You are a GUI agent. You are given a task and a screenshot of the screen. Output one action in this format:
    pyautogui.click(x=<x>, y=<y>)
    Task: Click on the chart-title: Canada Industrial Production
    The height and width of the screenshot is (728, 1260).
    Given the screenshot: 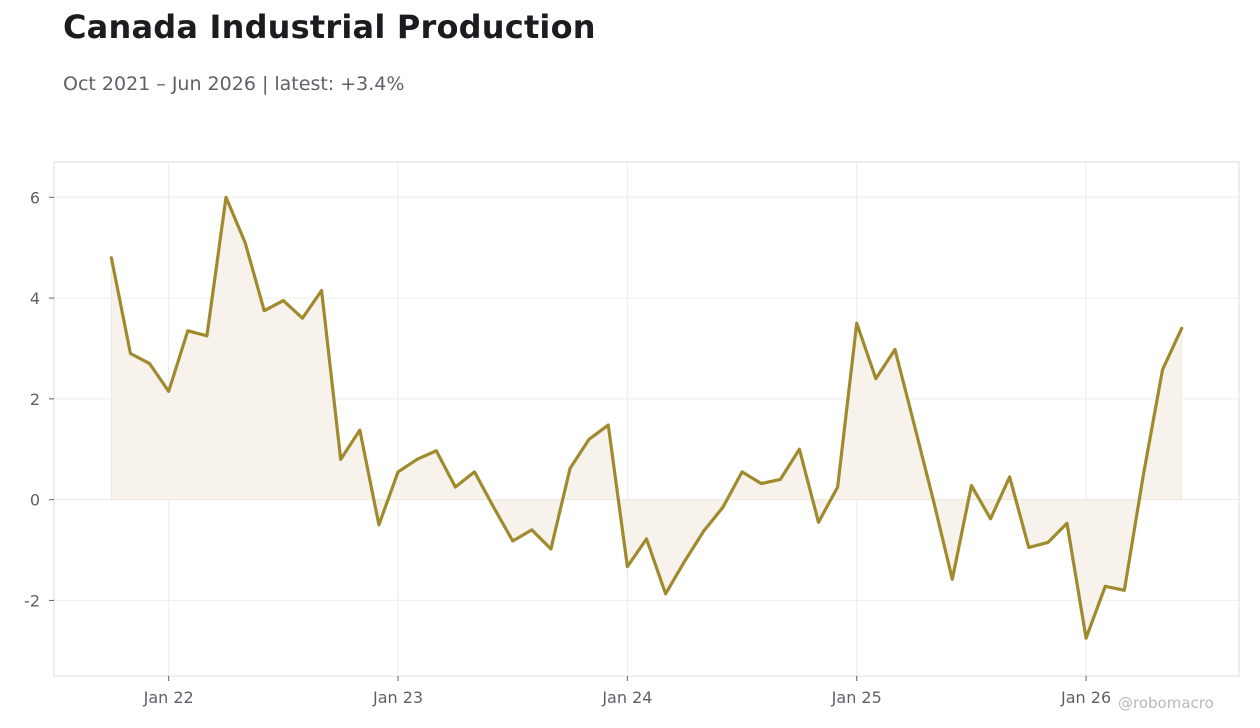 What is the action you would take?
    pyautogui.click(x=329, y=27)
    